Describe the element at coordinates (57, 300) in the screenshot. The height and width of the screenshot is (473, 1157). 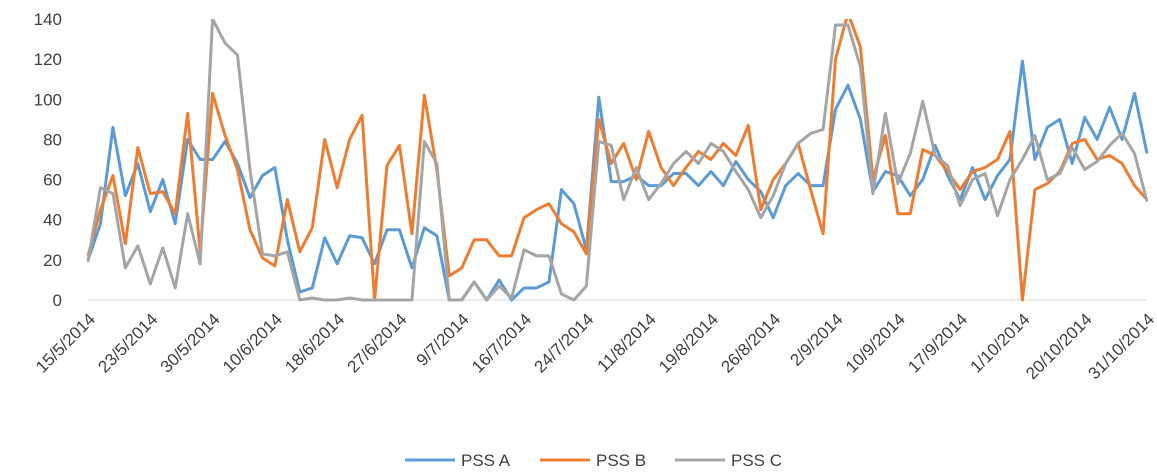
I see `y-tick-label: 0` at that location.